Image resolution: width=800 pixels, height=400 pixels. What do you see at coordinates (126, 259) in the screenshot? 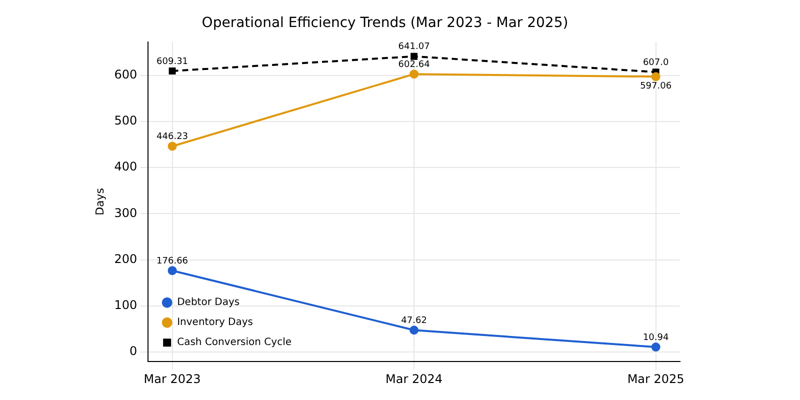
I see `y-tick-label: 200` at bounding box center [126, 259].